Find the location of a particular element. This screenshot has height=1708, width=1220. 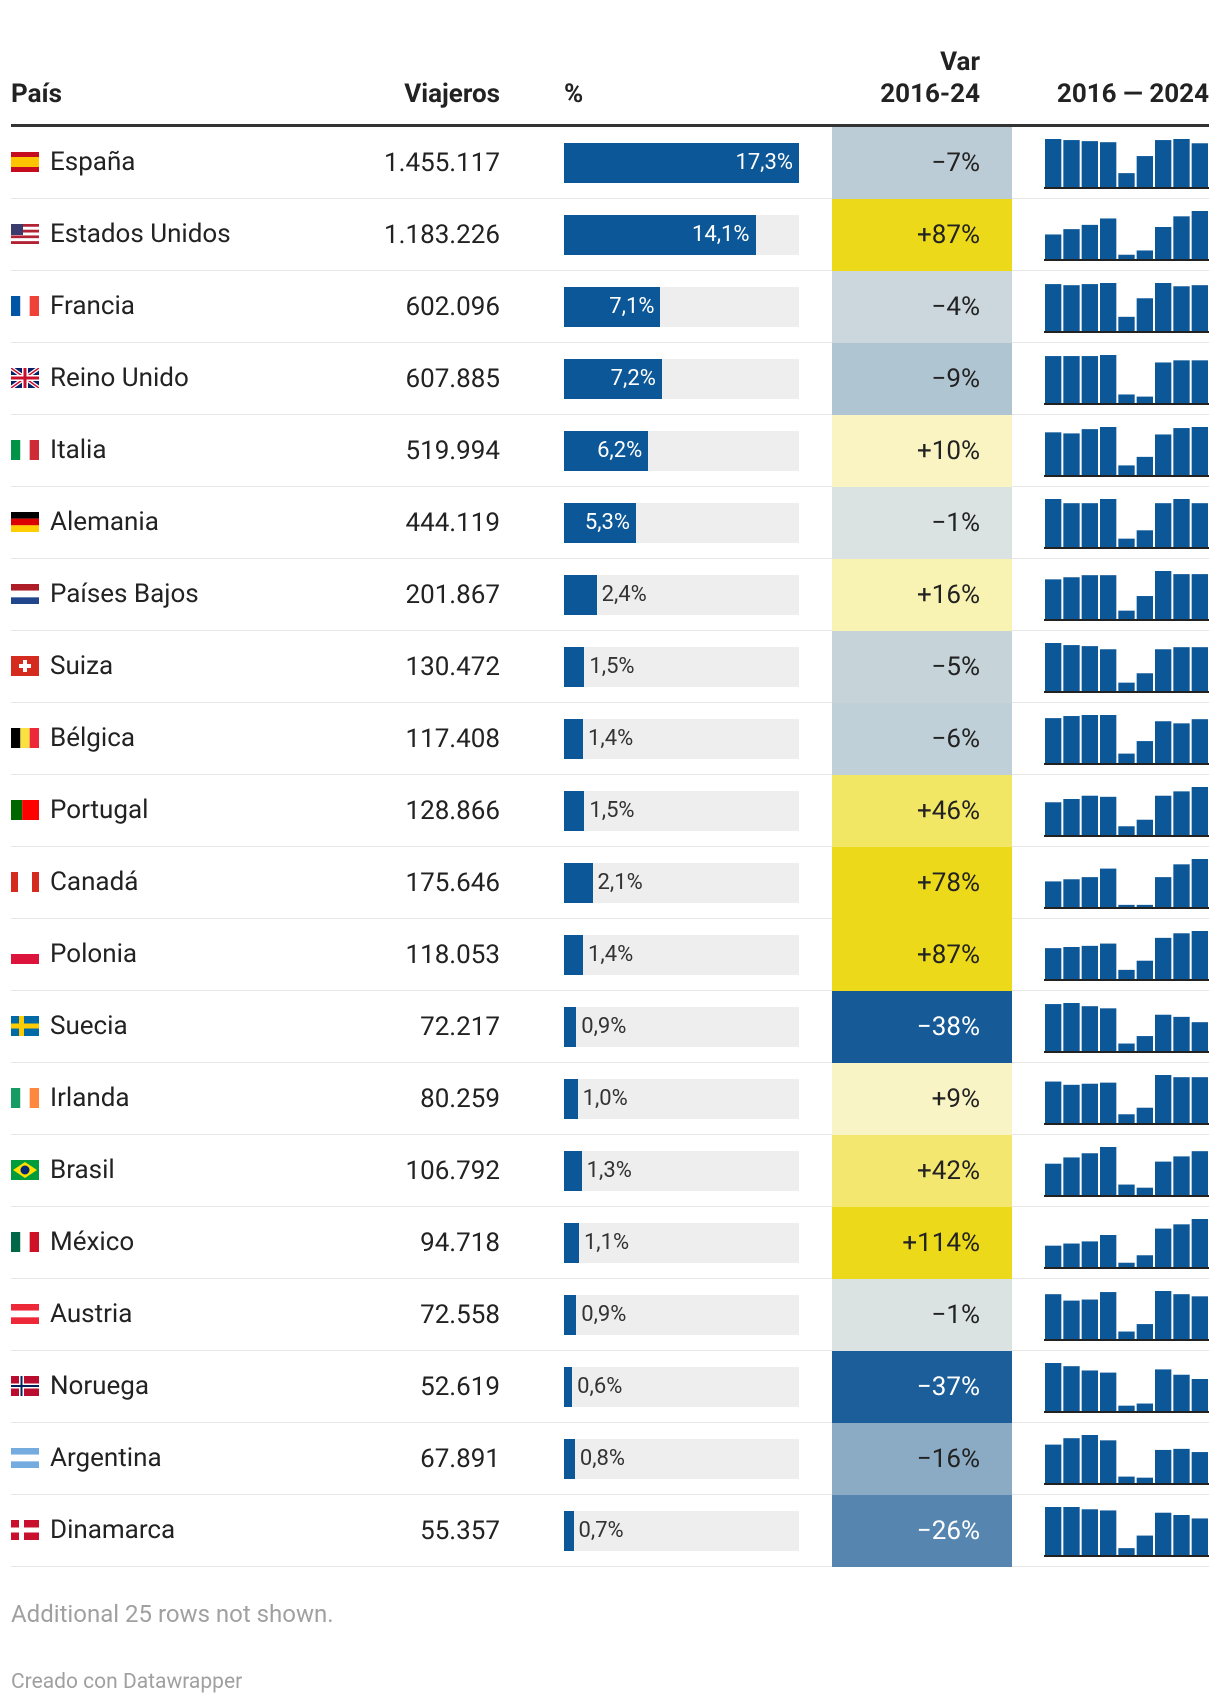

row: Austria 72.558 0,9% −1% is located at coordinates (610, 1315).